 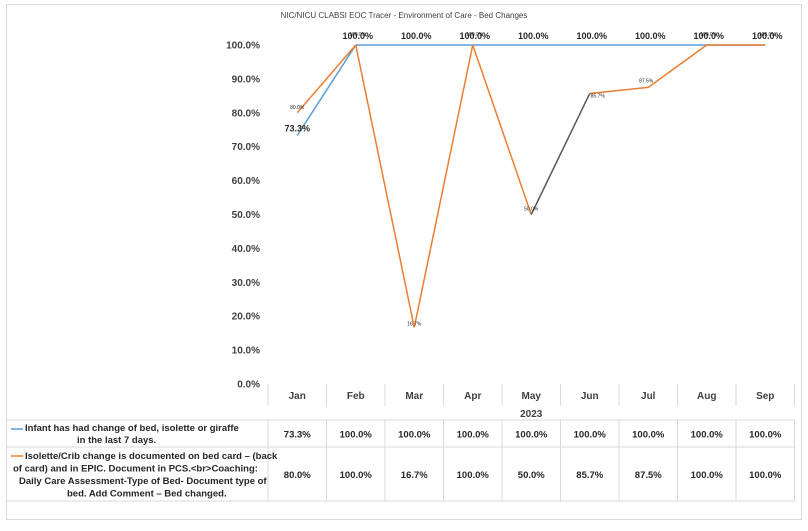 What do you see at coordinates (598, 96) in the screenshot?
I see `series-2-data-label: 85.7%` at bounding box center [598, 96].